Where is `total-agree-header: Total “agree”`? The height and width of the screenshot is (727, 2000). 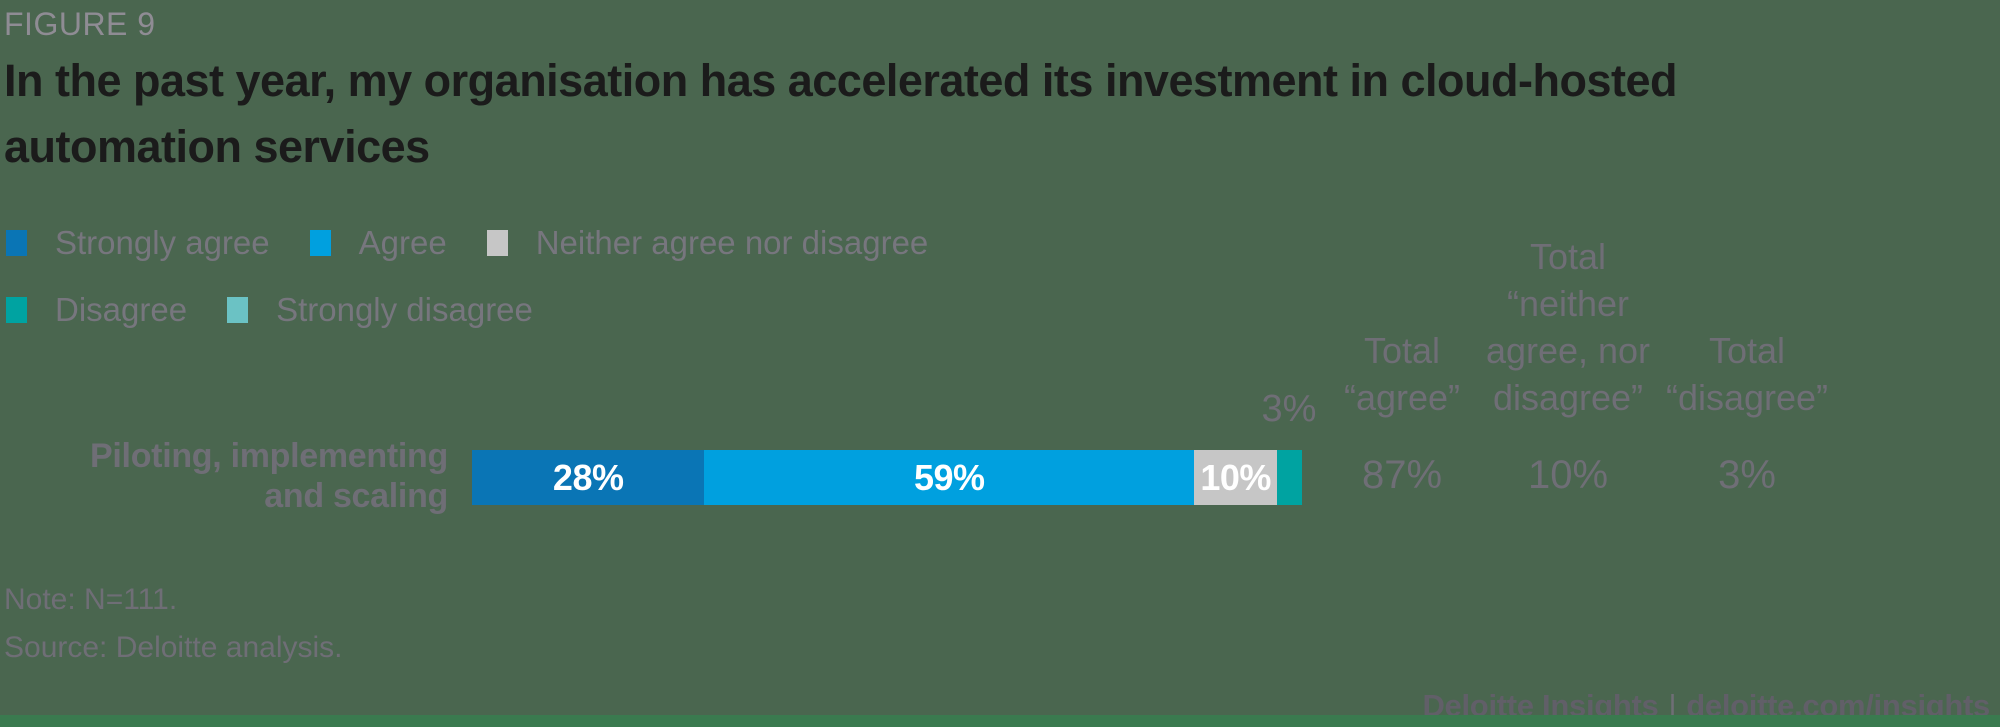 total-agree-header: Total “agree” is located at coordinates (1402, 374).